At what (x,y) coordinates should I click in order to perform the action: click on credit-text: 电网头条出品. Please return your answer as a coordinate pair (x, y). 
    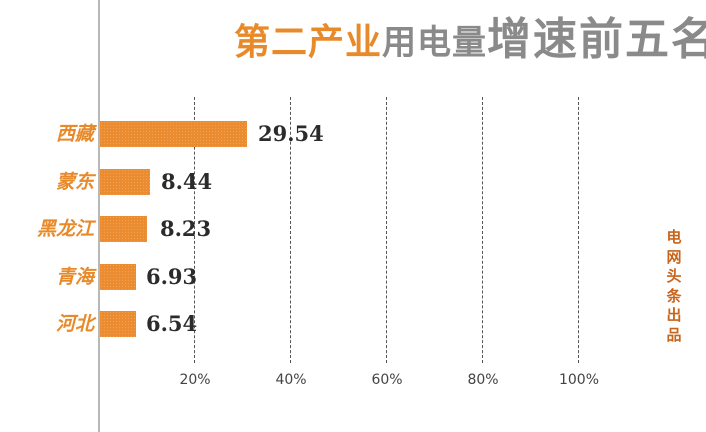
    Looking at the image, I should click on (674, 286).